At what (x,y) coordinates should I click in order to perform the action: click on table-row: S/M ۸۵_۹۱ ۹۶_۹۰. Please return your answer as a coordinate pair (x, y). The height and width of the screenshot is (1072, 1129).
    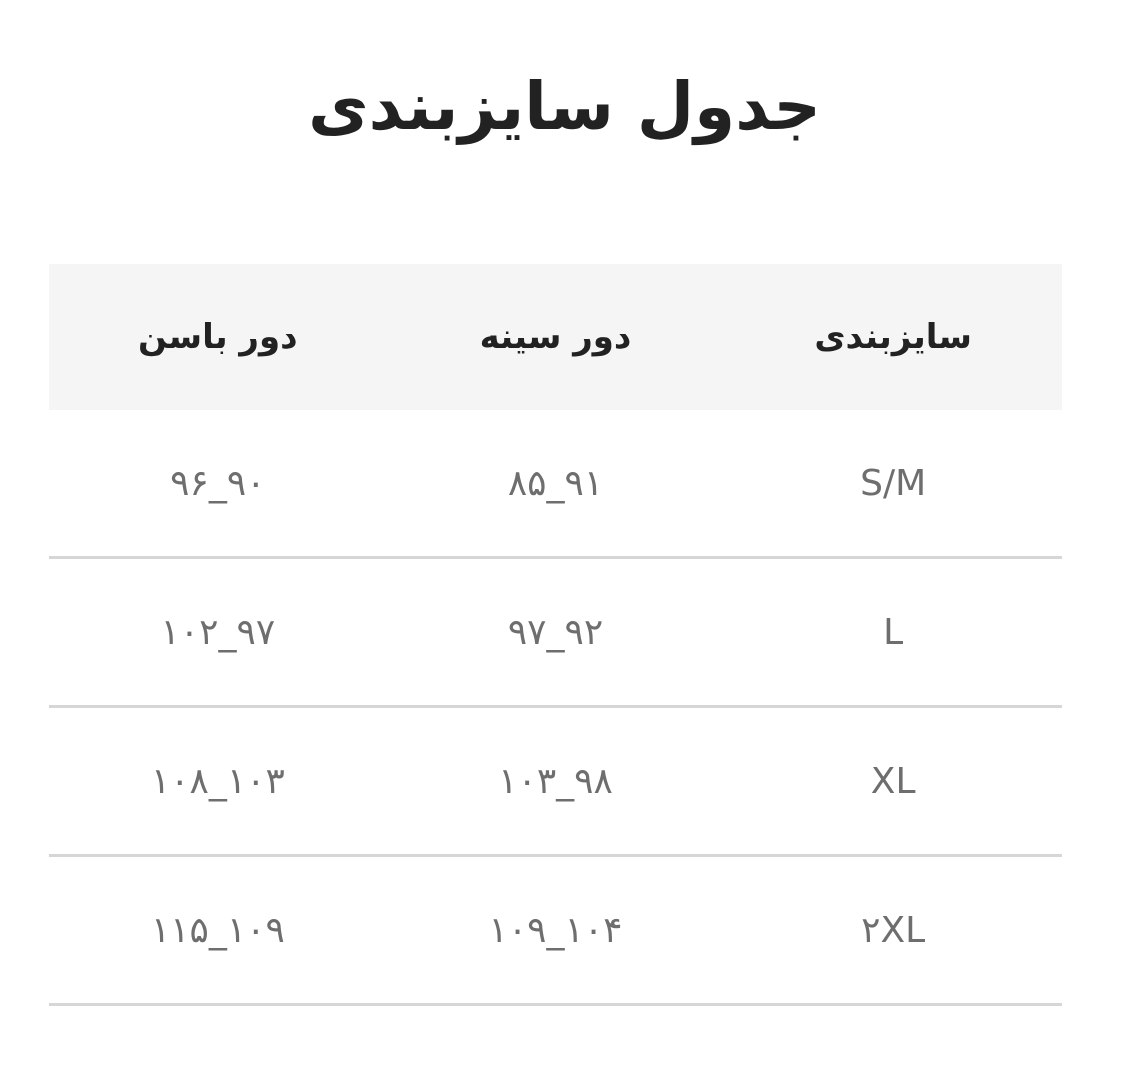
    Looking at the image, I should click on (555, 484).